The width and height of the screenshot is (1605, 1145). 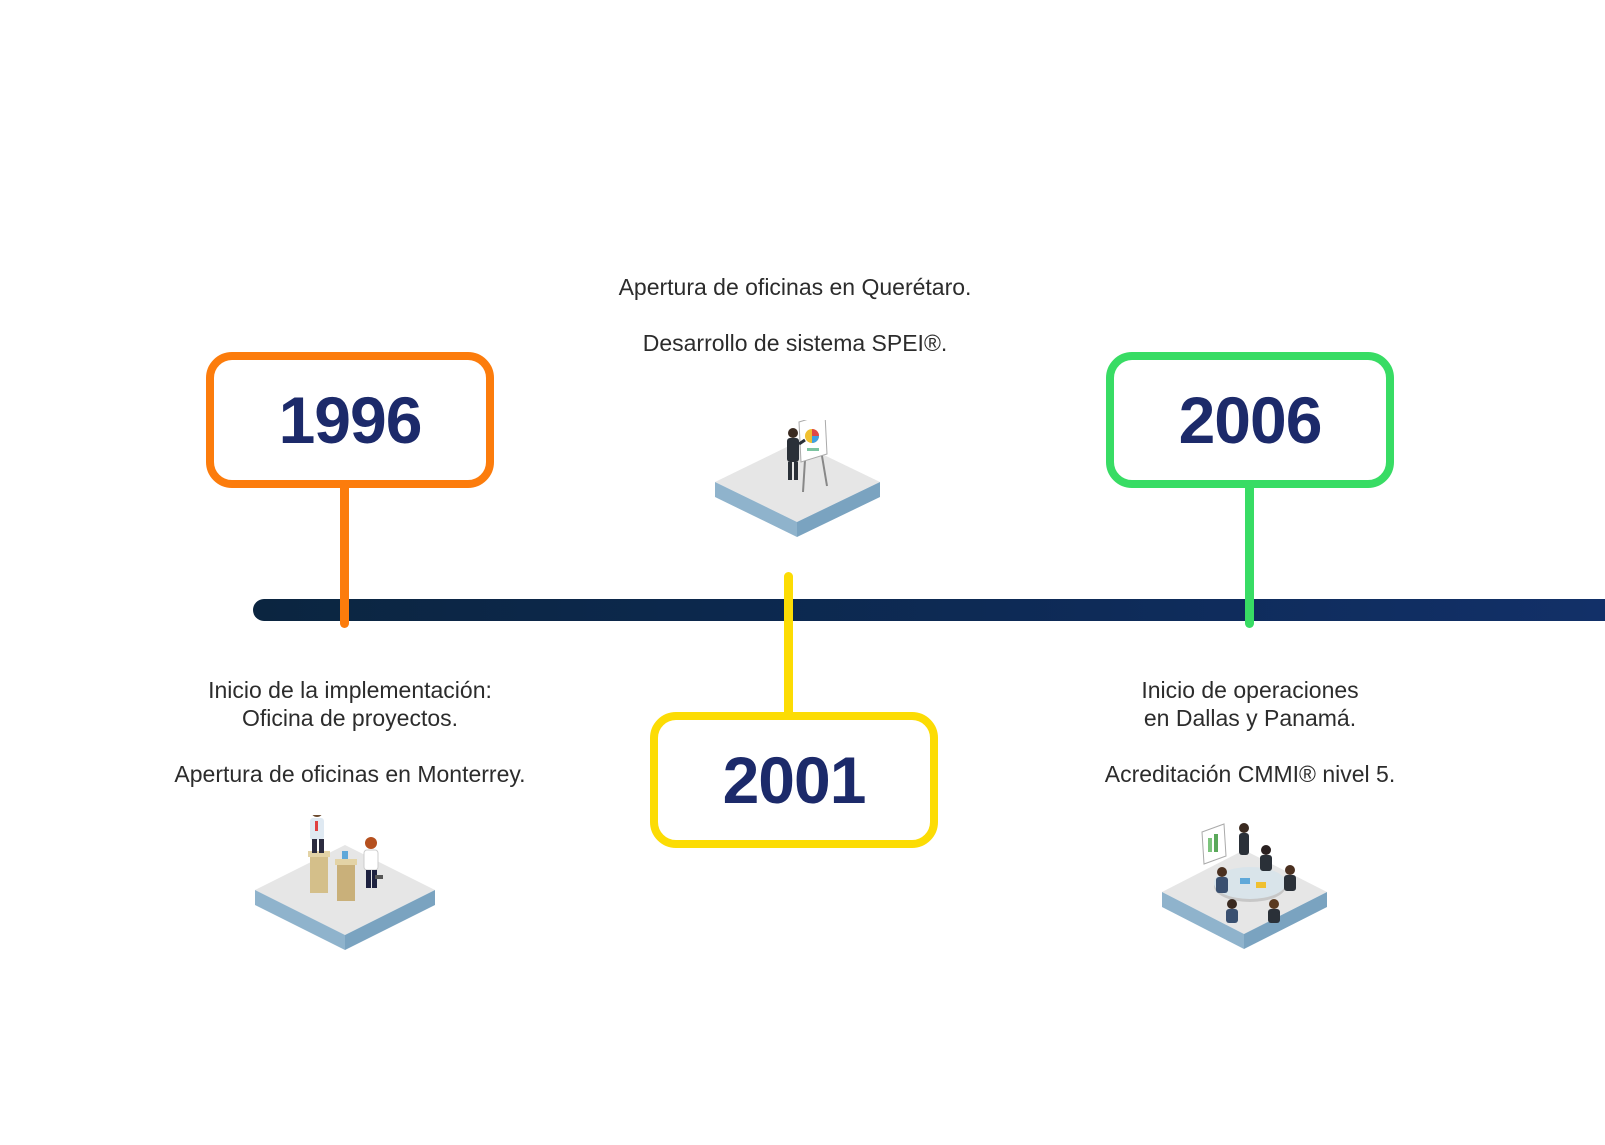 I want to click on year-label-1996: 1996, so click(x=350, y=420).